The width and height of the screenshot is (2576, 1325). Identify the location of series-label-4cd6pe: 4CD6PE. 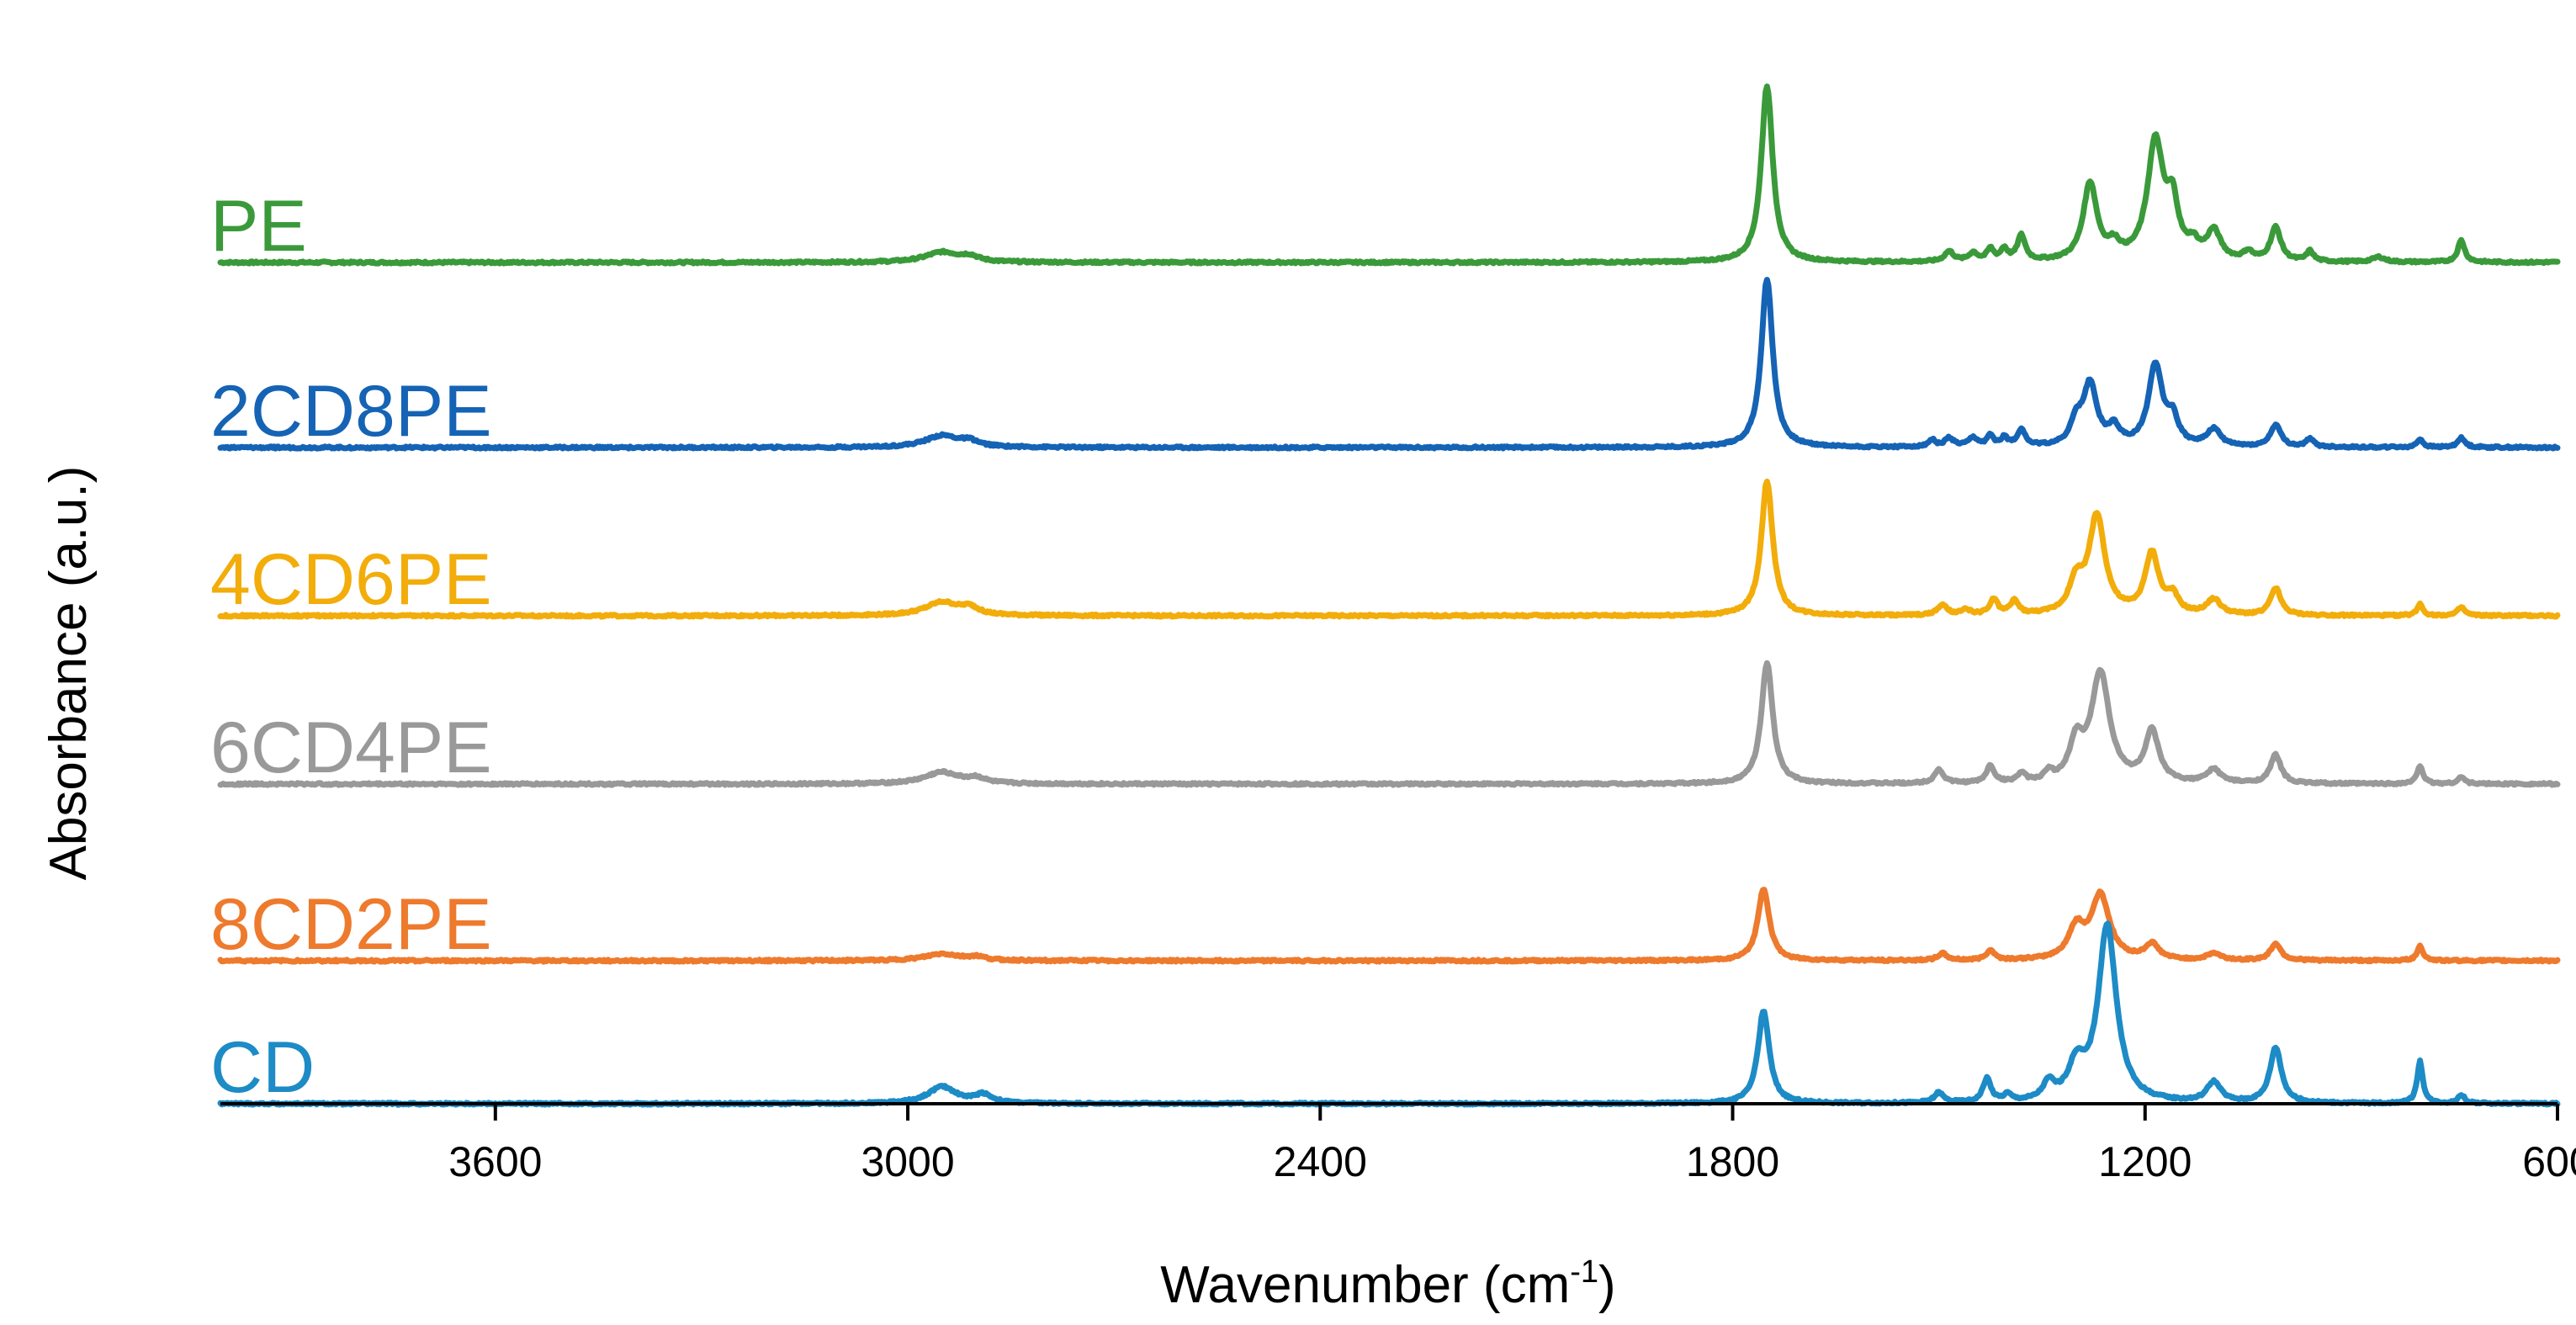
(351, 579).